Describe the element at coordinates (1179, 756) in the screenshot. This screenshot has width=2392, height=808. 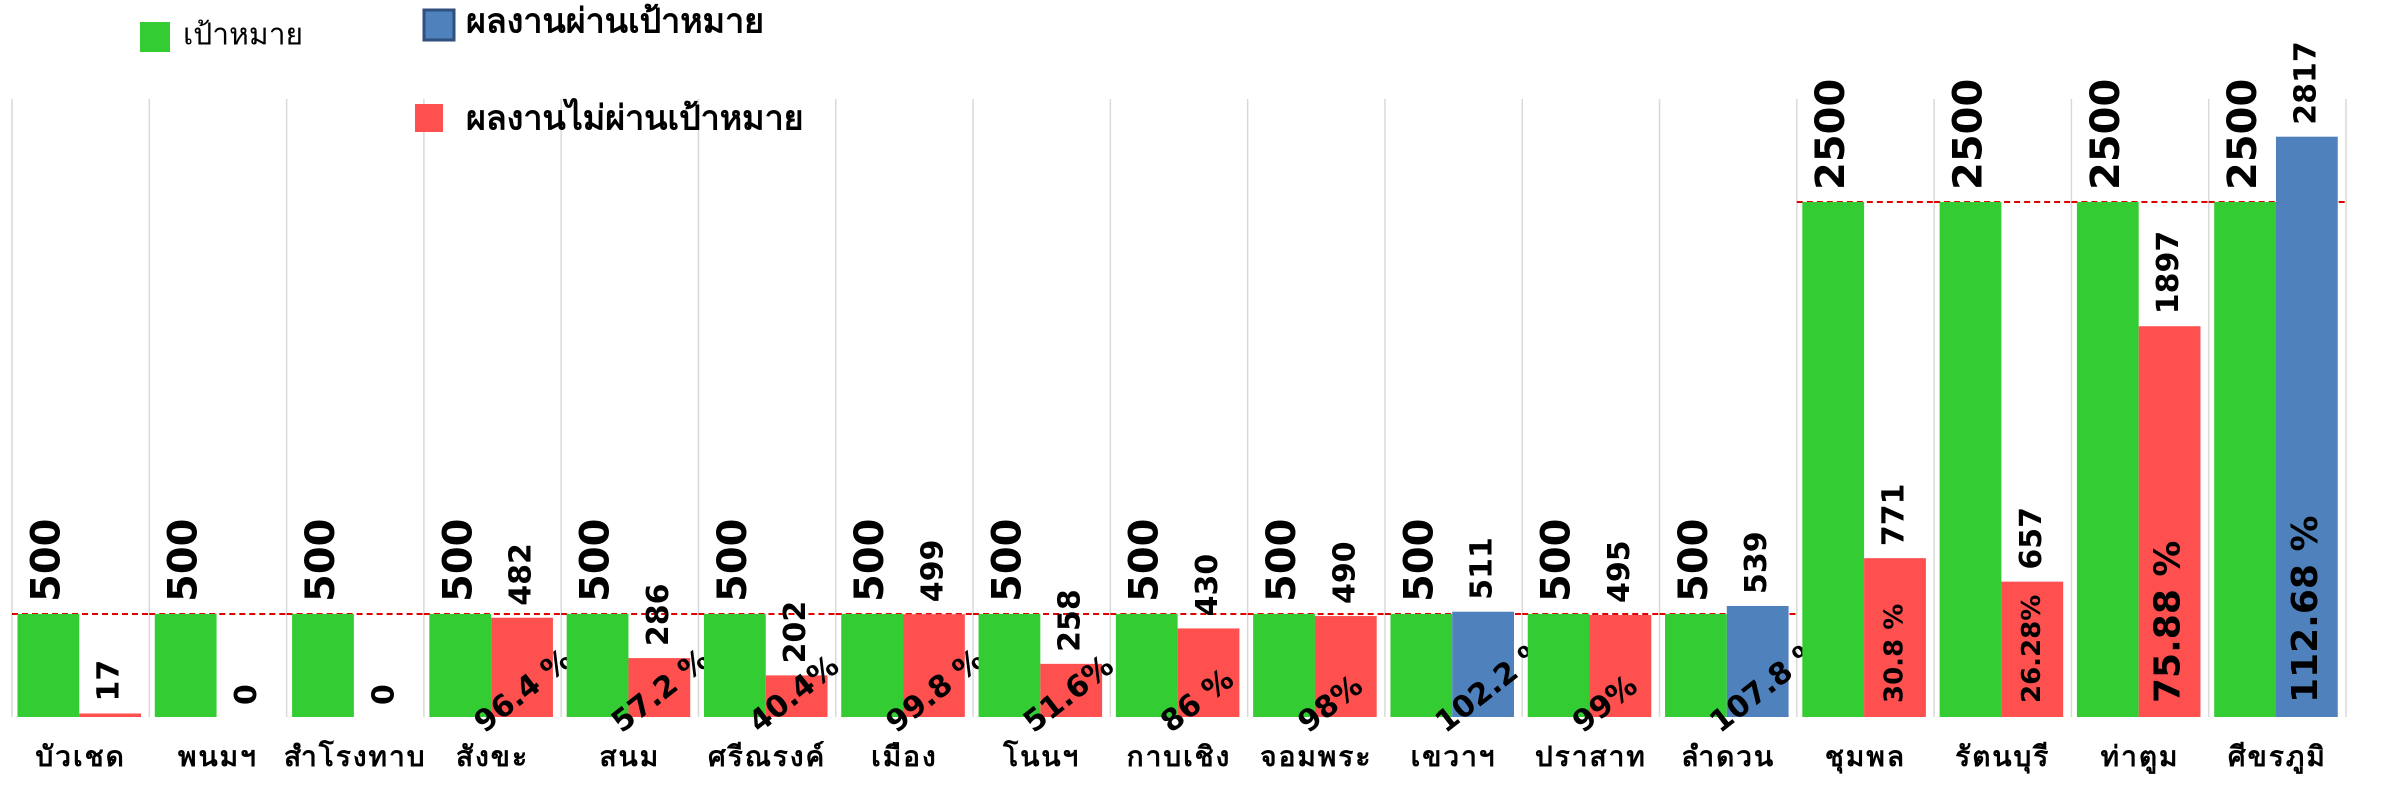
I see `x-tick-label: กาบเชิง` at that location.